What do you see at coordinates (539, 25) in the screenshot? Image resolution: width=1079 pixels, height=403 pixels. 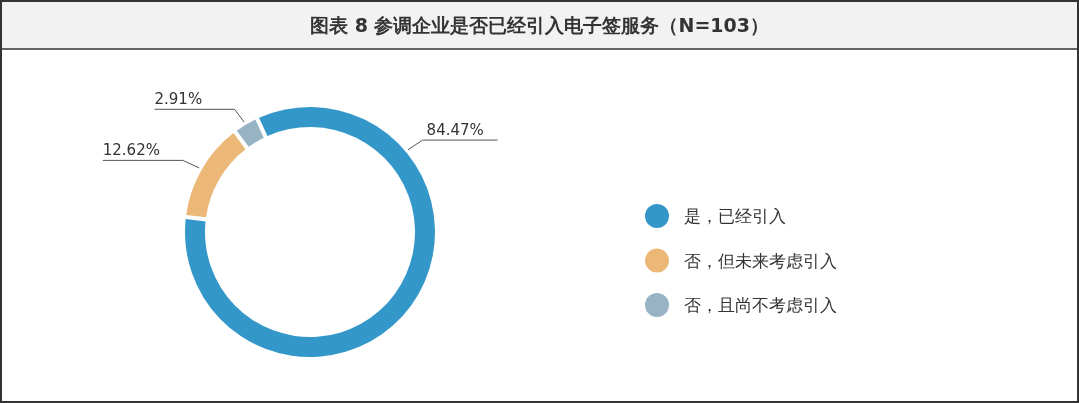 I see `chart-title: 图表 8 参调企业是否已经引入电子签服务（N=103）` at bounding box center [539, 25].